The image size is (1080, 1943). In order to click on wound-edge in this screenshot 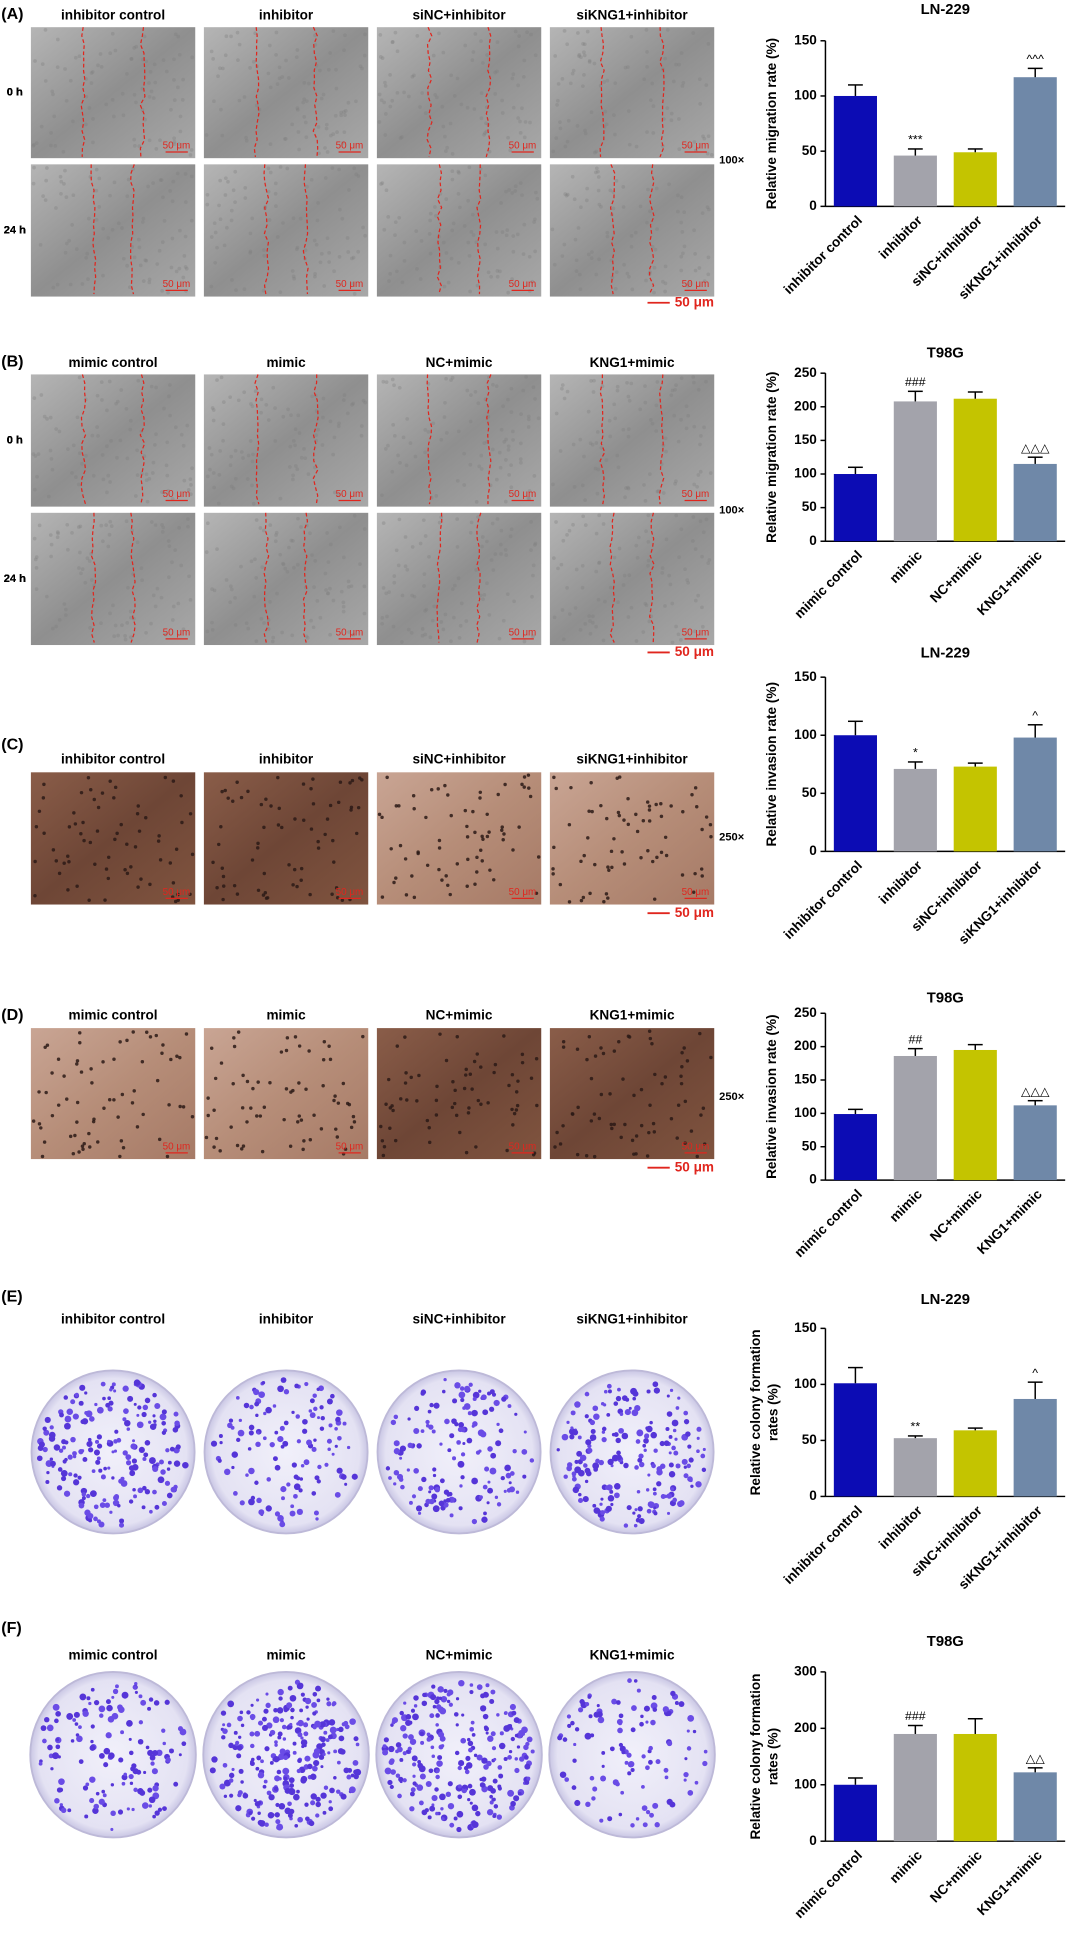, I will do `click(93, 577)`.